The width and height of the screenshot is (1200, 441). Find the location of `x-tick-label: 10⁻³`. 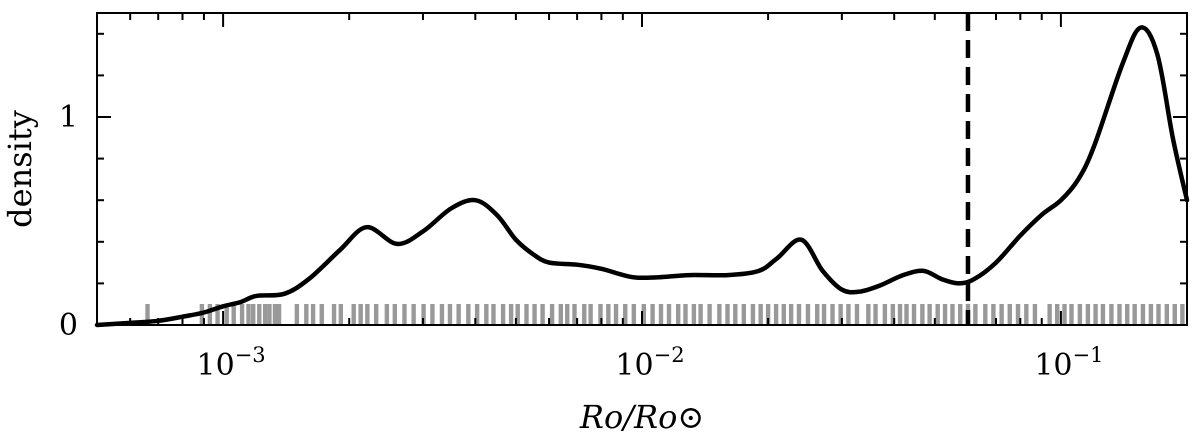

x-tick-label: 10⁻³ is located at coordinates (231, 363).